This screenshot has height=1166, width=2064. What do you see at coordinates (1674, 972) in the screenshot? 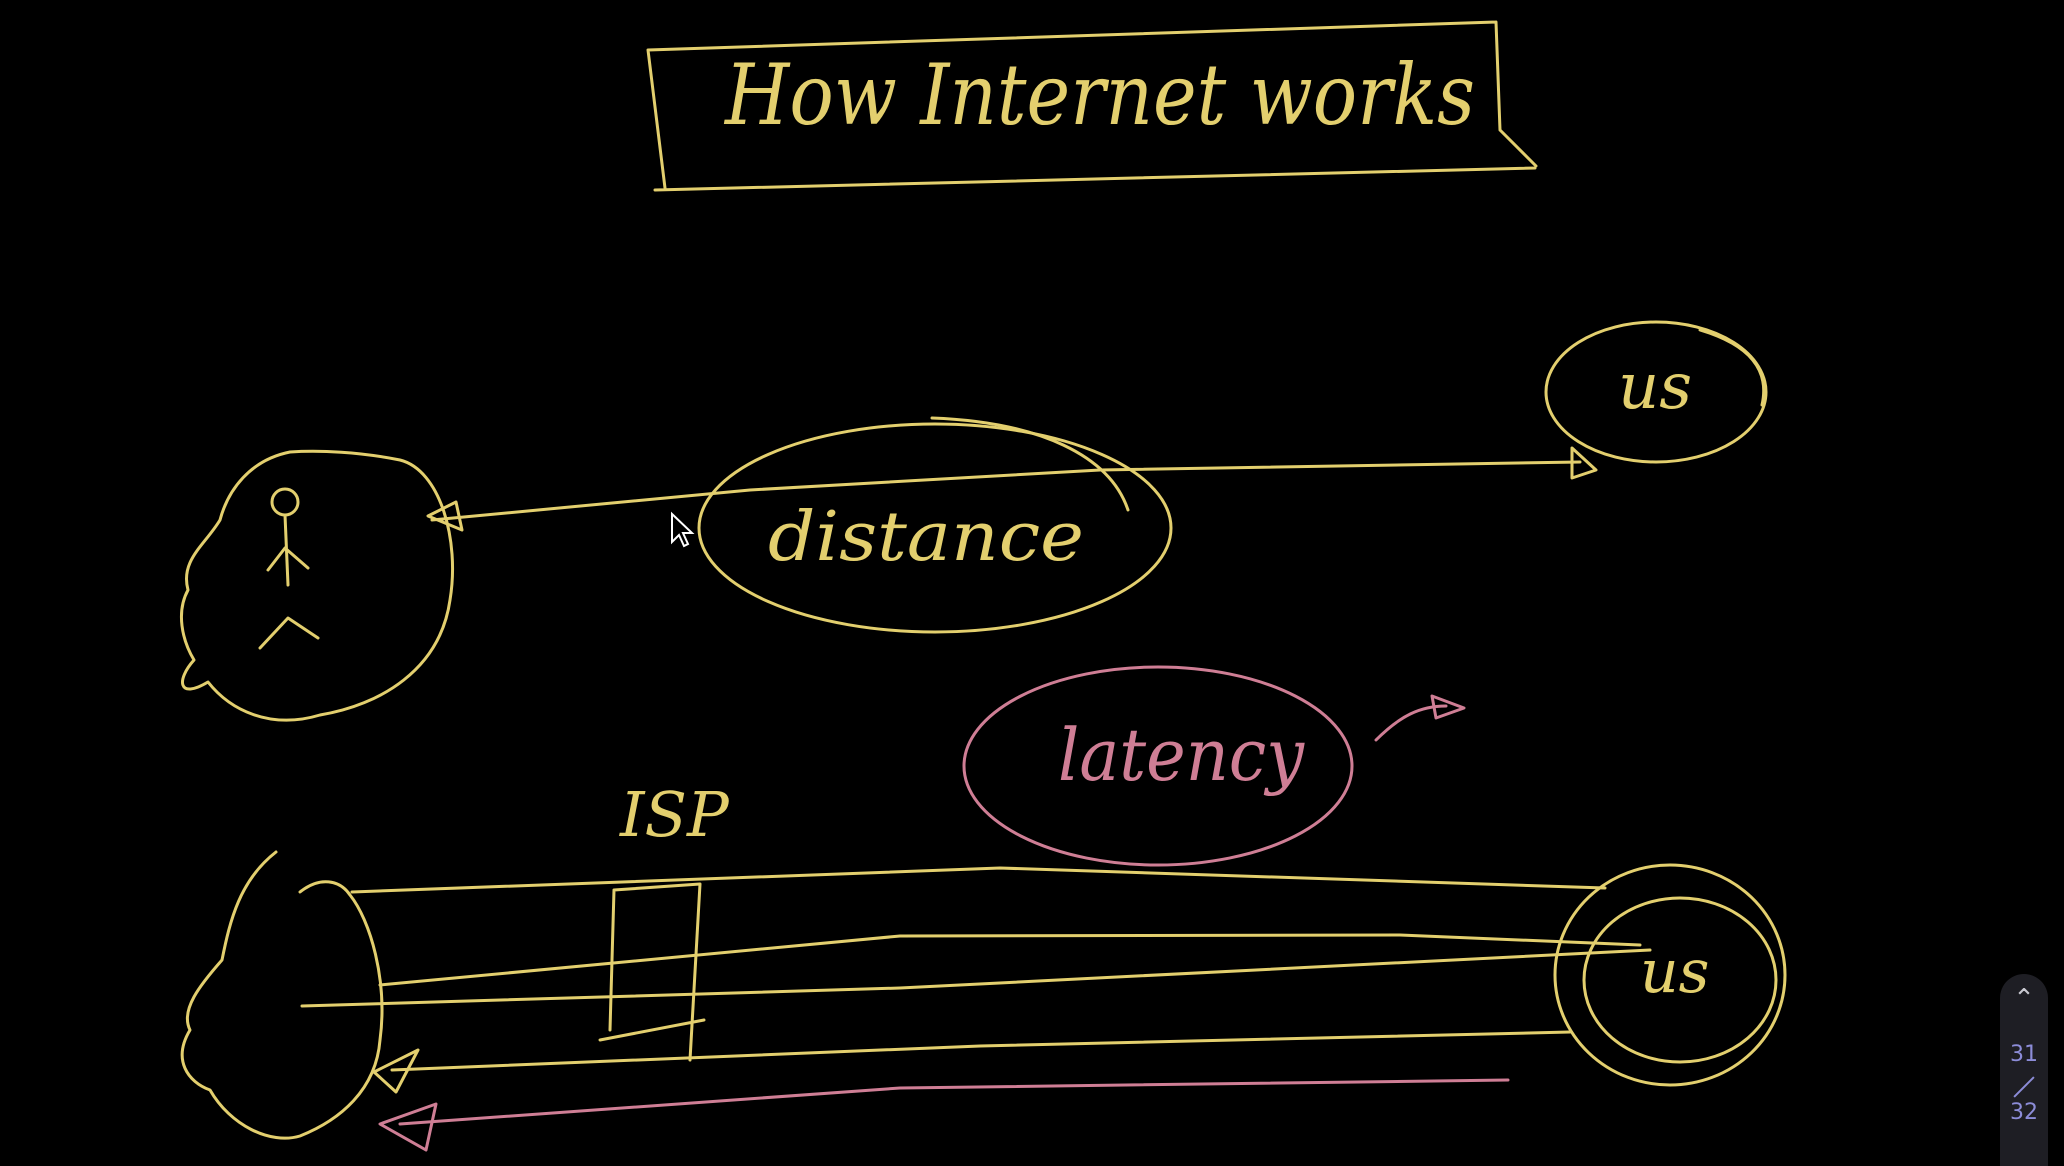
I see `us-label-bottom: us` at bounding box center [1674, 972].